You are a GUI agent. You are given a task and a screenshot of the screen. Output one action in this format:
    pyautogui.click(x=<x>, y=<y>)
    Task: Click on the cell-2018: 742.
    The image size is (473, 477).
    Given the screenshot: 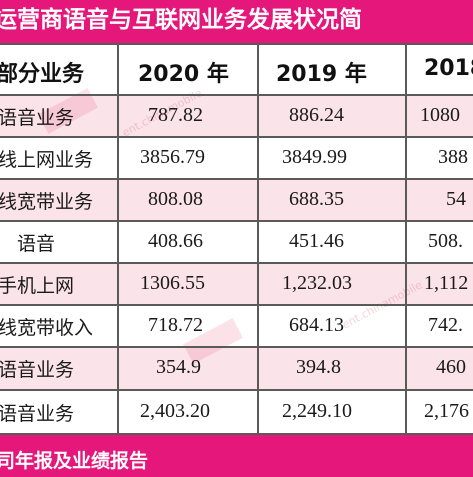 What is the action you would take?
    pyautogui.click(x=445, y=325)
    